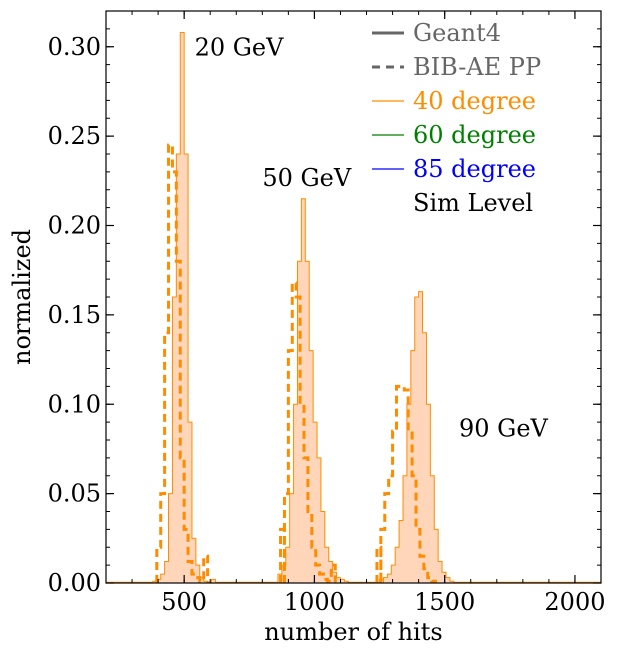  Describe the element at coordinates (74, 404) in the screenshot. I see `y-tick-label: 0.10` at that location.